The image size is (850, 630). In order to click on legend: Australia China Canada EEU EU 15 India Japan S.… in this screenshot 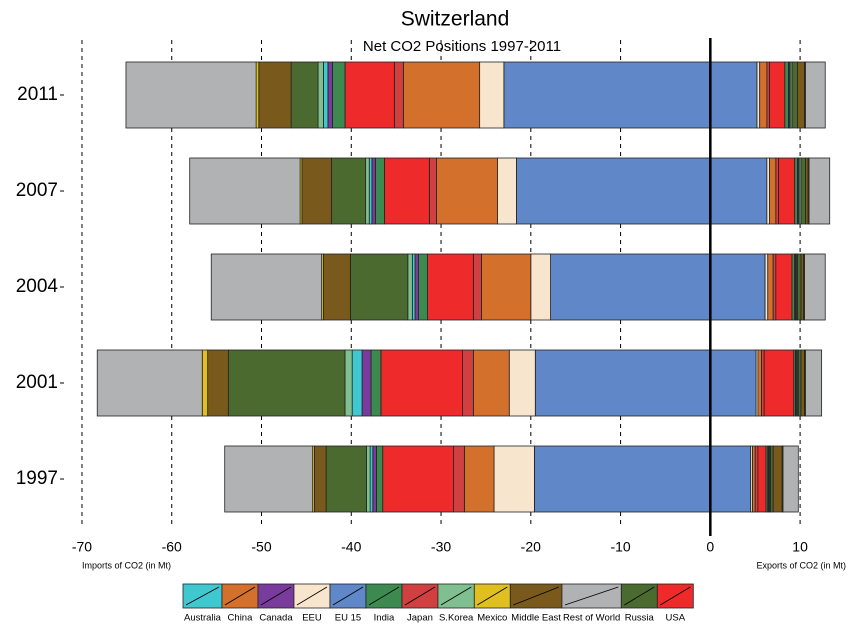, I will do `click(438, 603)`.